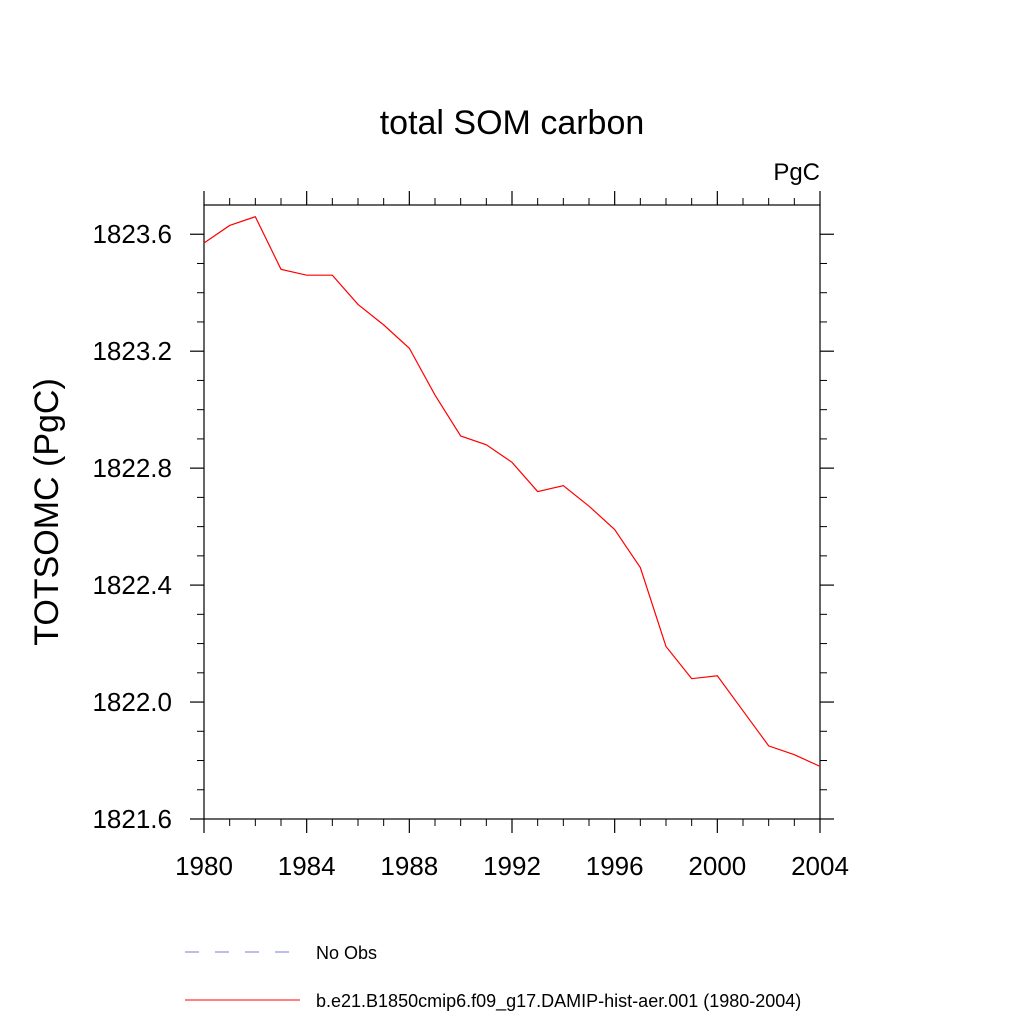 The width and height of the screenshot is (1024, 1024). Describe the element at coordinates (132, 351) in the screenshot. I see `y-tick-label: 1823.2` at that location.